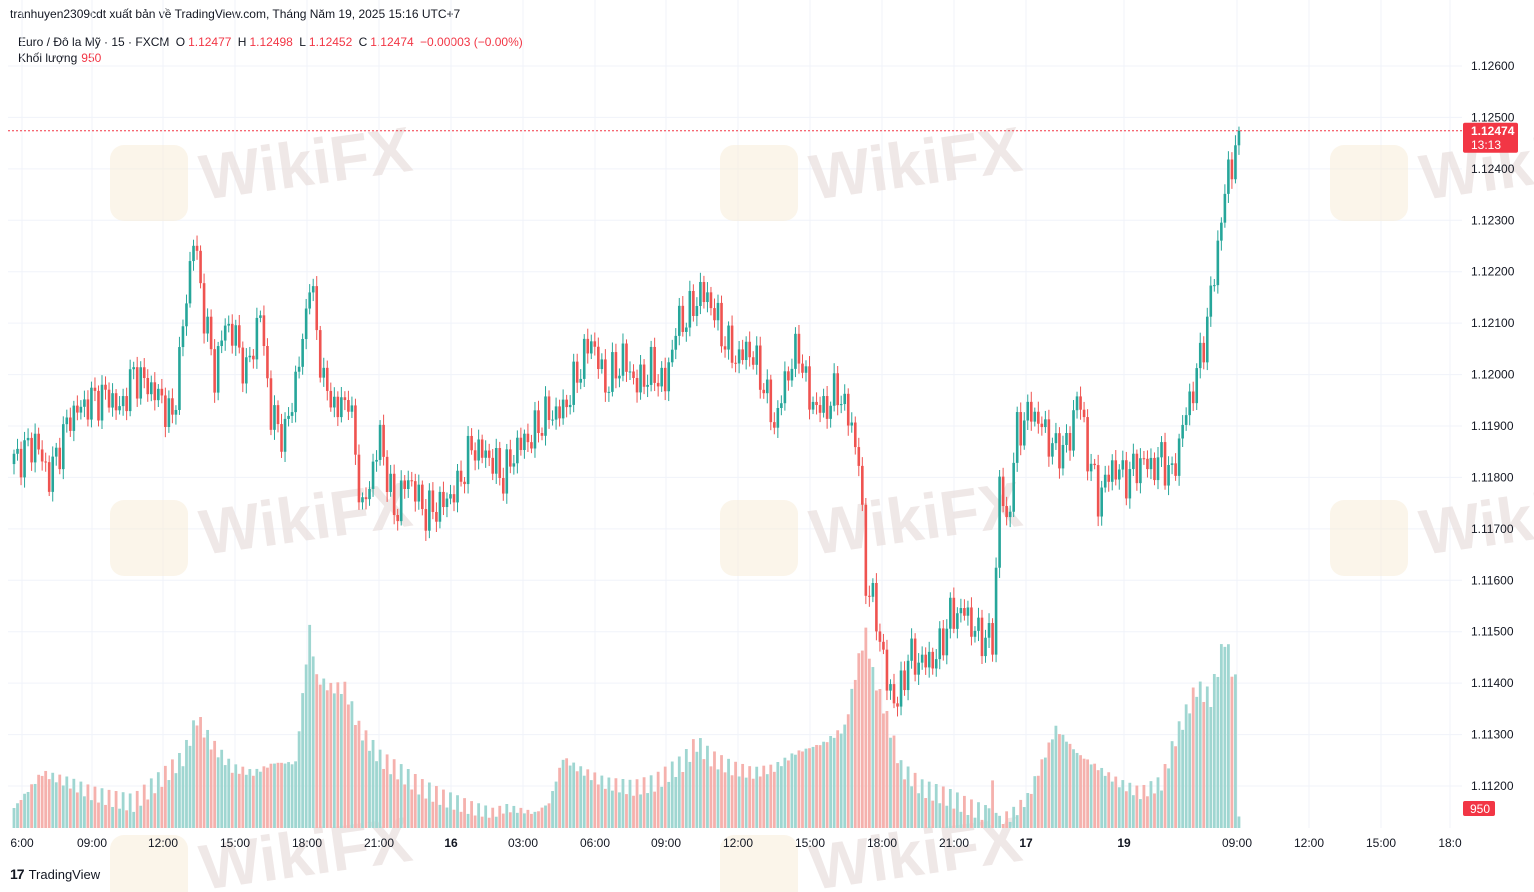  What do you see at coordinates (1124, 843) in the screenshot?
I see `time-tick-label: 19` at bounding box center [1124, 843].